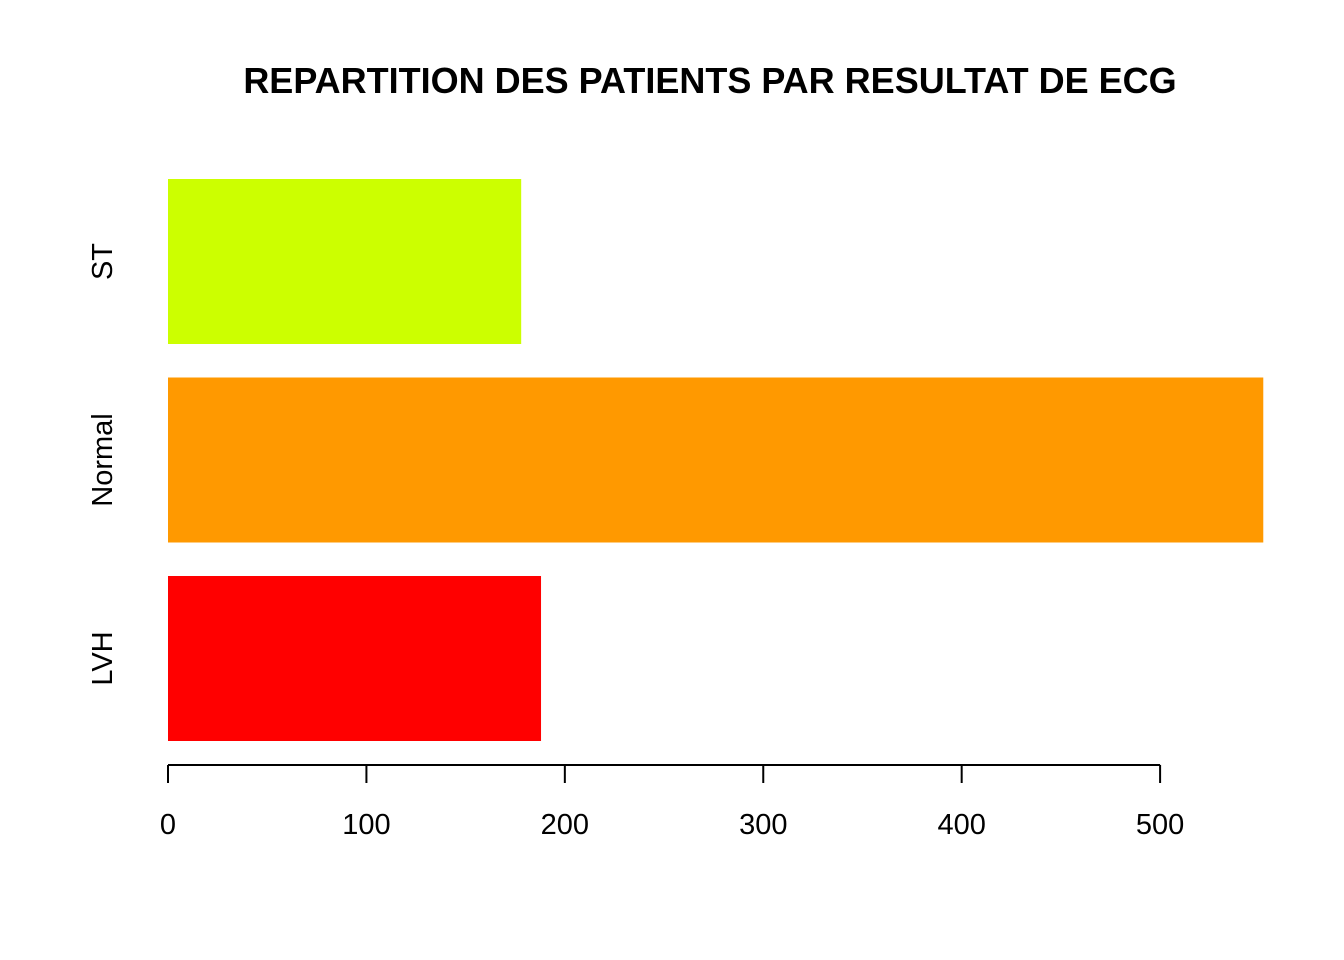 Image resolution: width=1344 pixels, height=960 pixels. Describe the element at coordinates (103, 261) in the screenshot. I see `category-label-st: ST` at that location.